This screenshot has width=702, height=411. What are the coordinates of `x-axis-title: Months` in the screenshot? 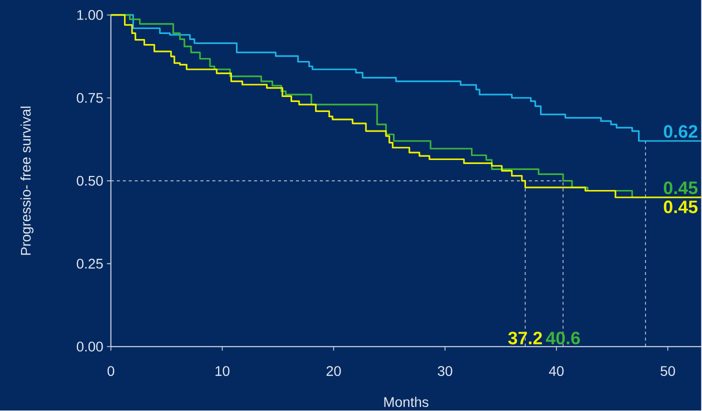 It's located at (406, 402).